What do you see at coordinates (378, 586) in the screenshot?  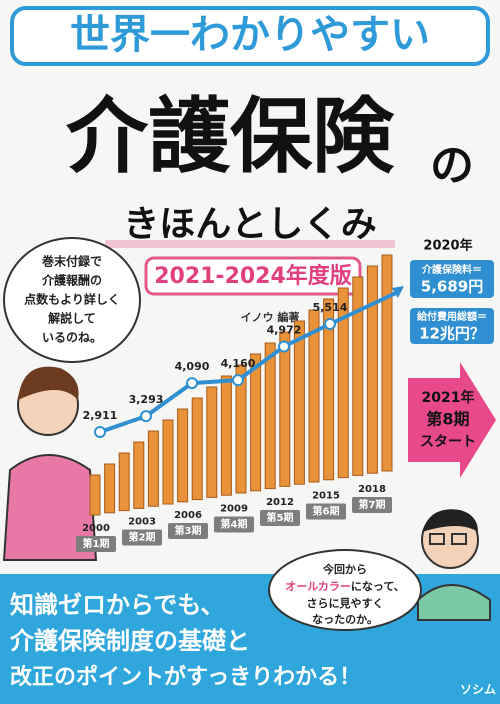 I see `speech-text: になって、` at bounding box center [378, 586].